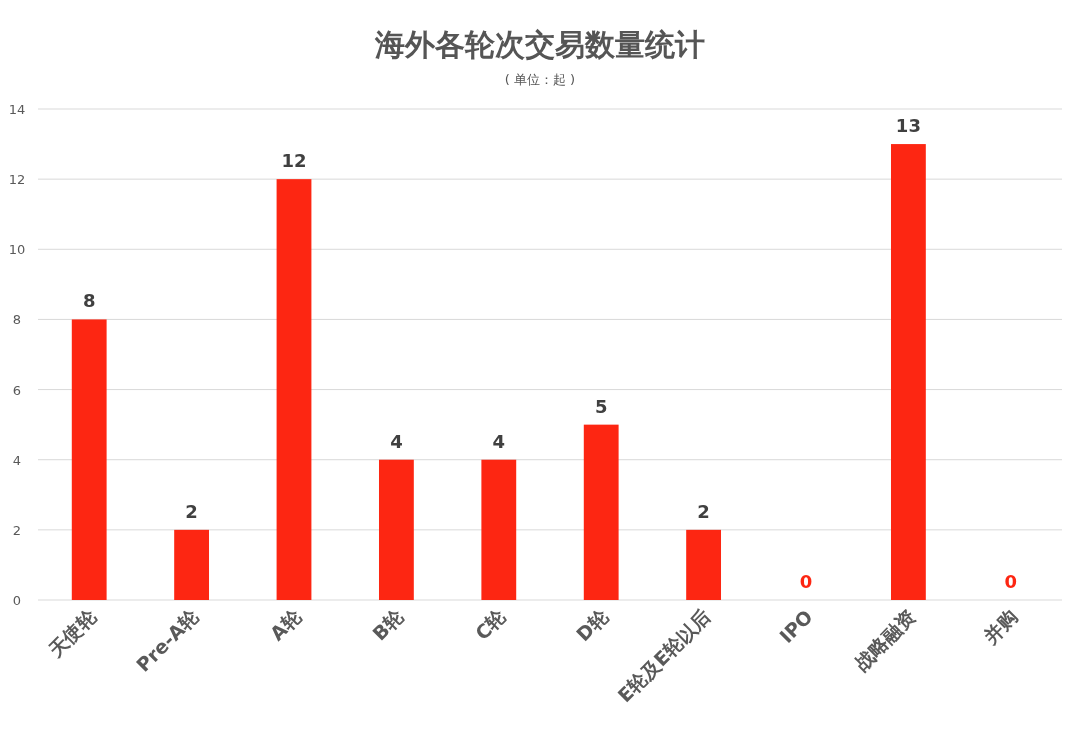  What do you see at coordinates (17, 460) in the screenshot?
I see `y-tick-label: 4` at bounding box center [17, 460].